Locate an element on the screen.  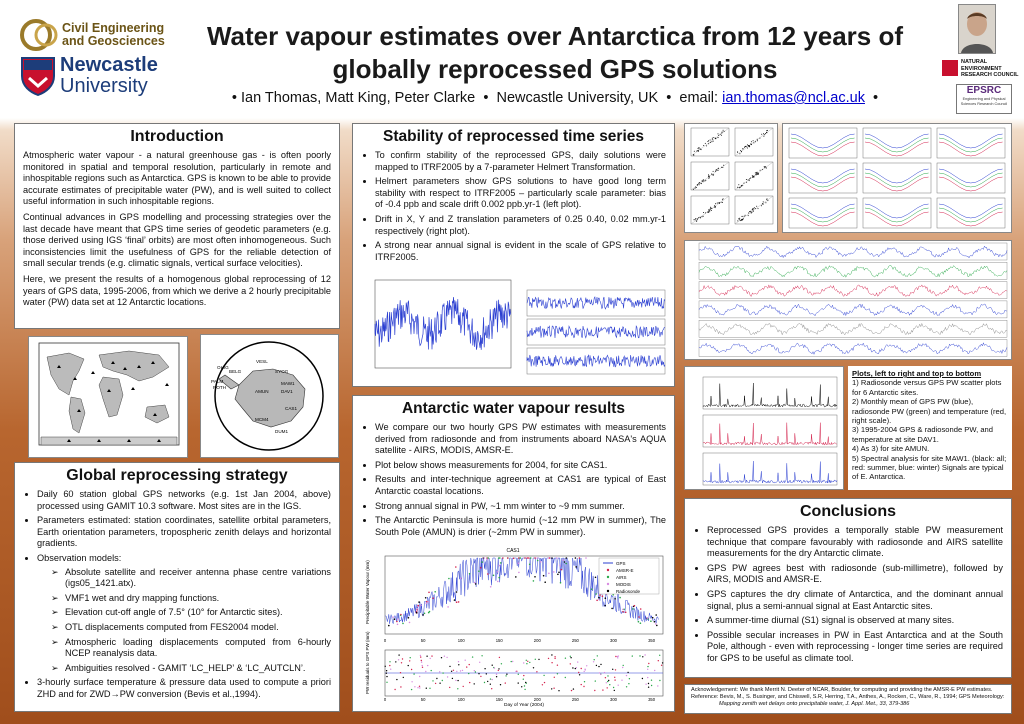
svg-text: CAS1 is located at coordinates (512, 551).